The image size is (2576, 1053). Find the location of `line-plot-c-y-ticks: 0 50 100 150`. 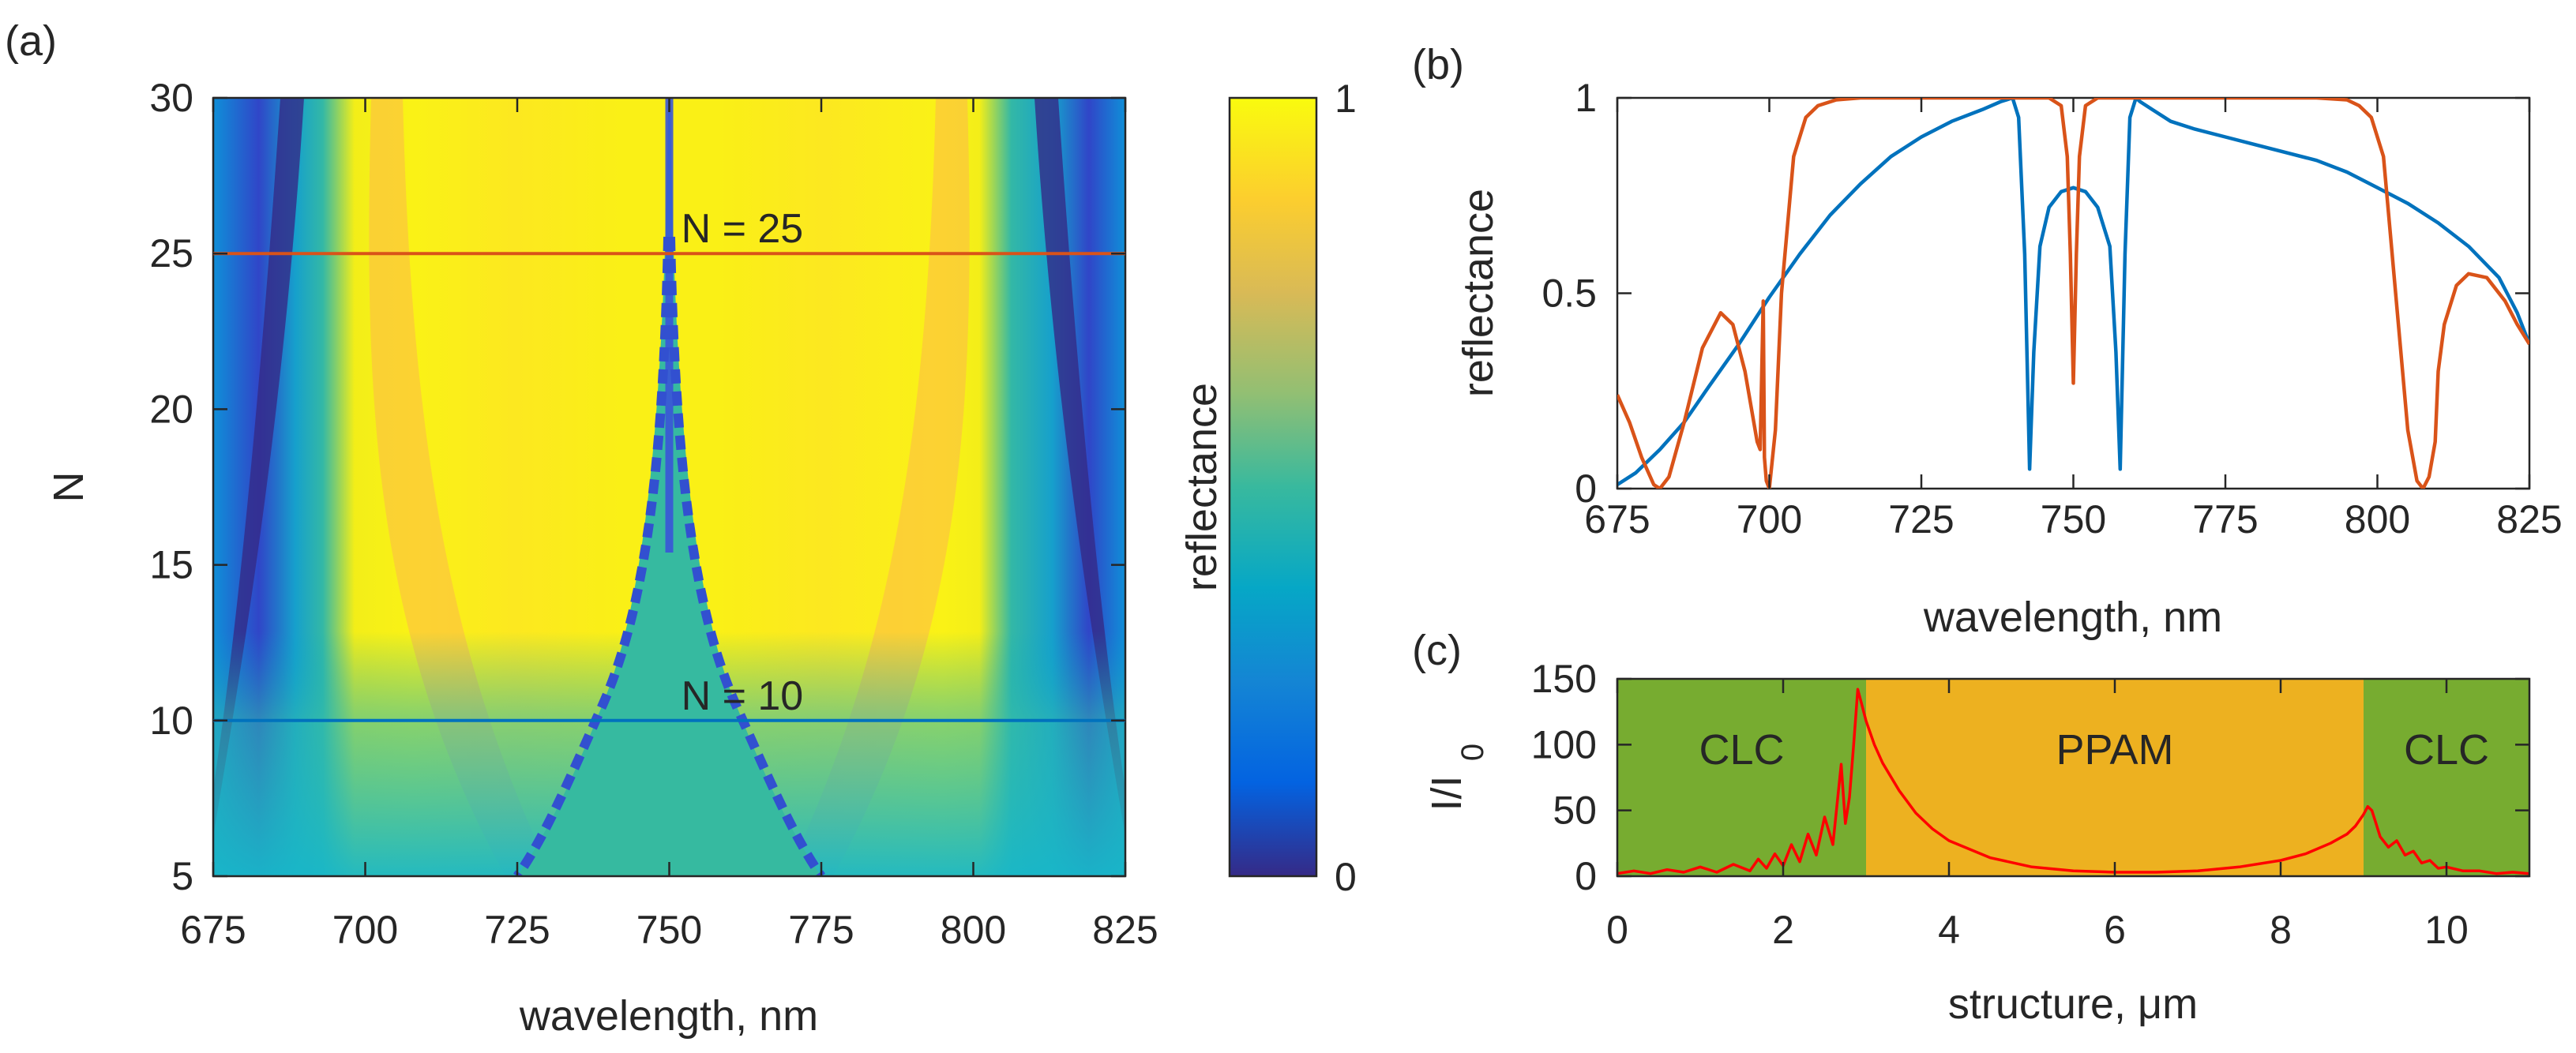

line-plot-c-y-ticks: 0 50 100 150 is located at coordinates (2030, 777).